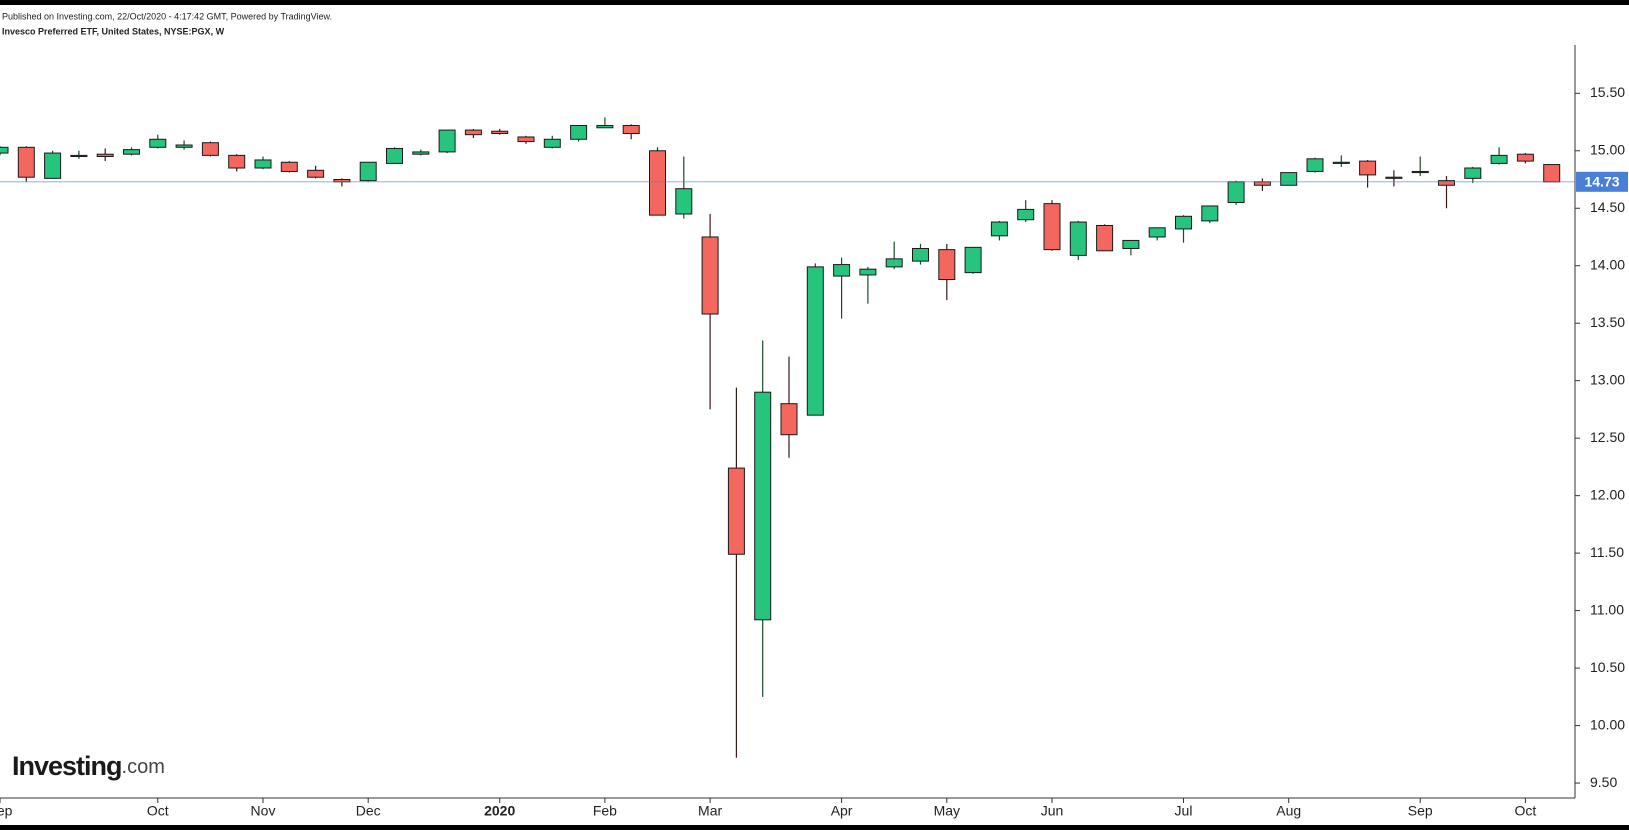 This screenshot has width=1629, height=830. What do you see at coordinates (1607, 552) in the screenshot?
I see `y-tick-label: 11.50` at bounding box center [1607, 552].